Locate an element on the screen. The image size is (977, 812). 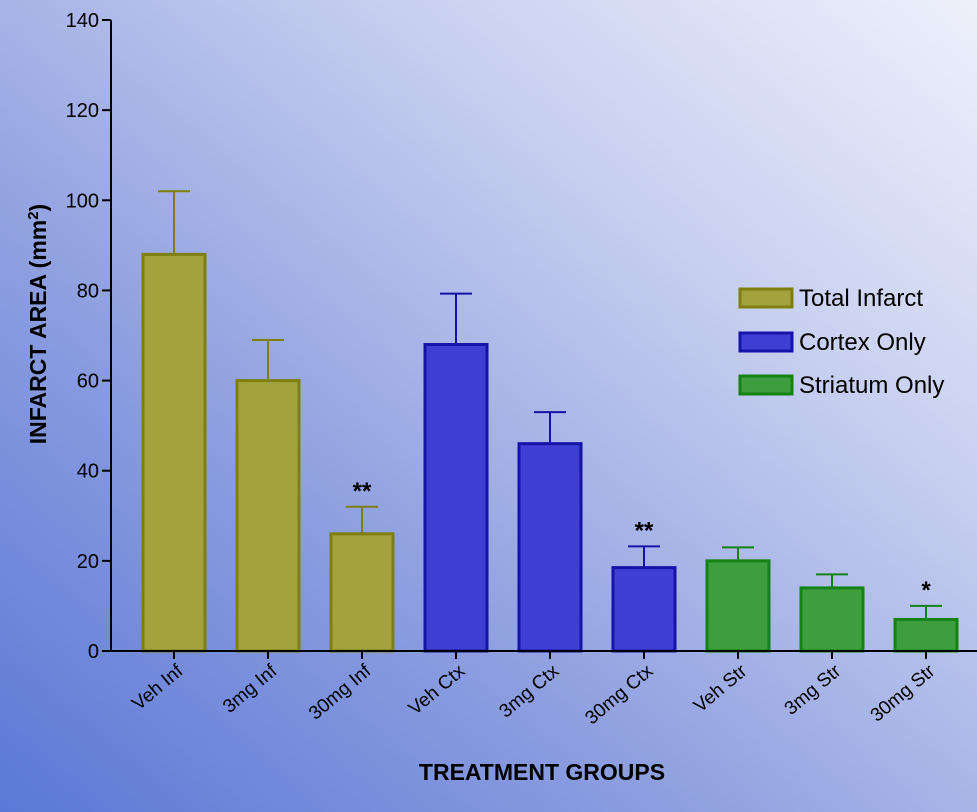
y-axis-title-main: INFARCT AREA (mm is located at coordinates (38, 332).